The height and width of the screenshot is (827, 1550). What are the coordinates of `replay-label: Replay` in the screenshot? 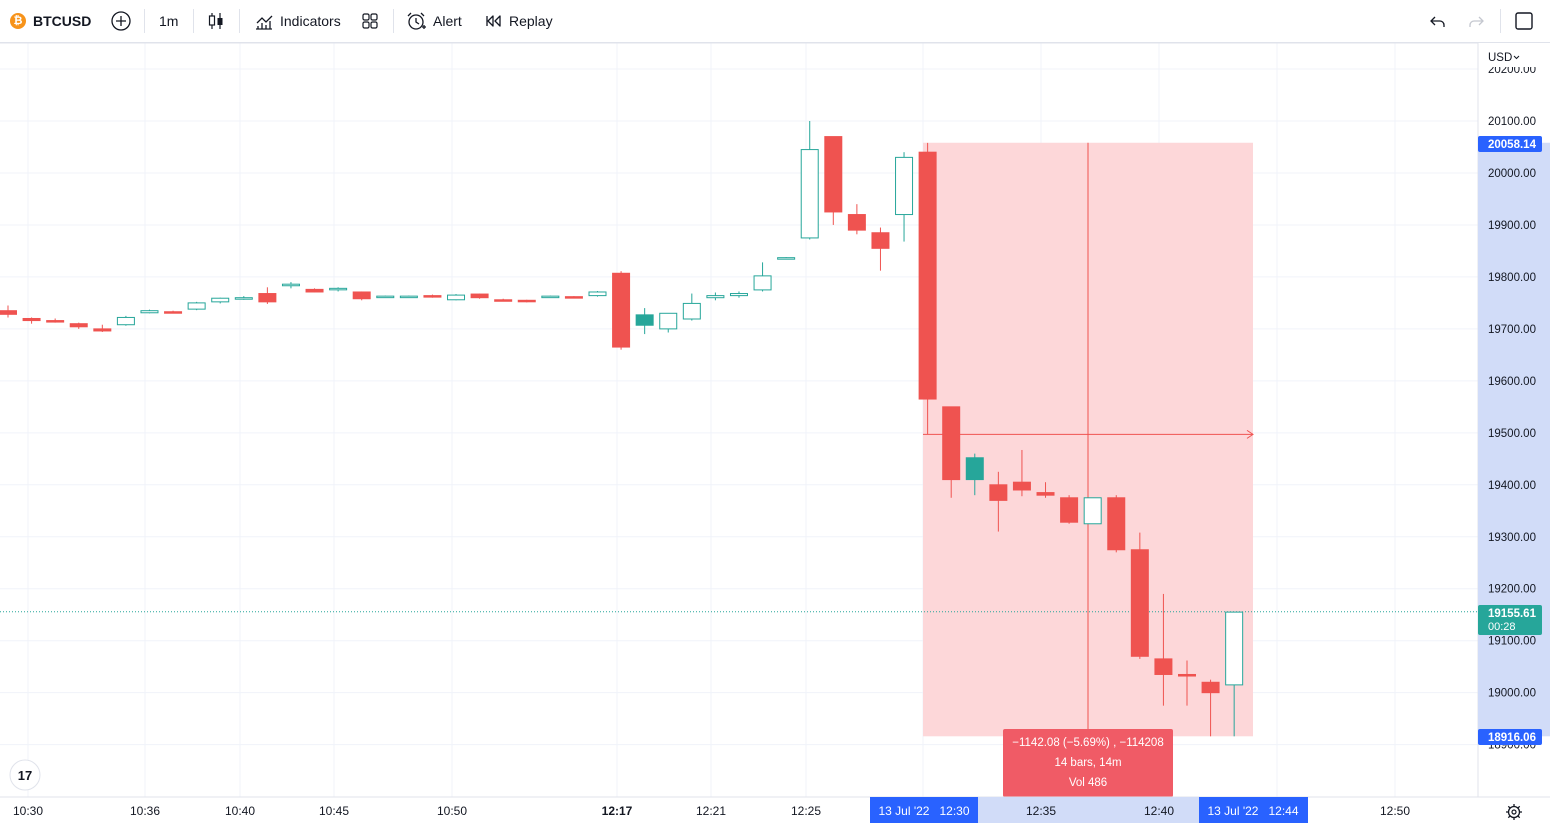 It's located at (531, 21).